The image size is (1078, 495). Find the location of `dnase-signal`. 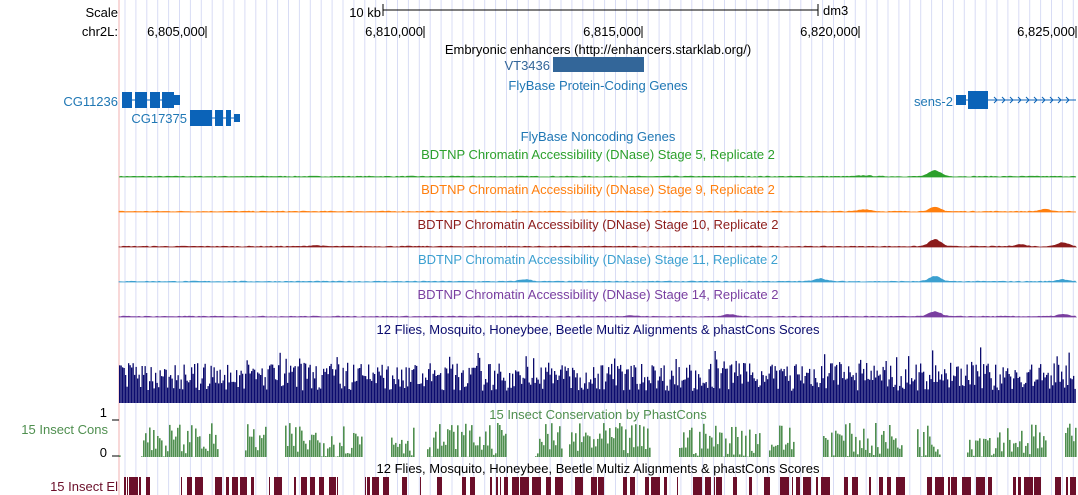

dnase-signal is located at coordinates (598, 279).